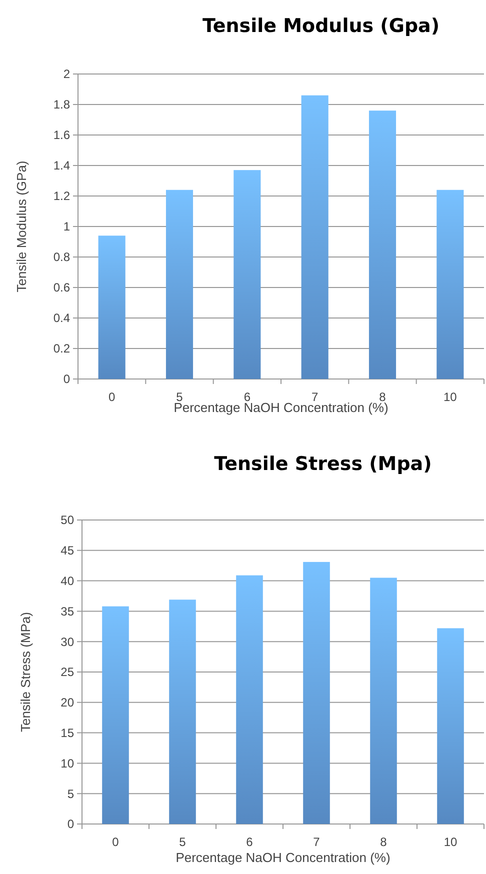 The height and width of the screenshot is (874, 486). Describe the element at coordinates (67, 641) in the screenshot. I see `y-tick-label: 30` at that location.